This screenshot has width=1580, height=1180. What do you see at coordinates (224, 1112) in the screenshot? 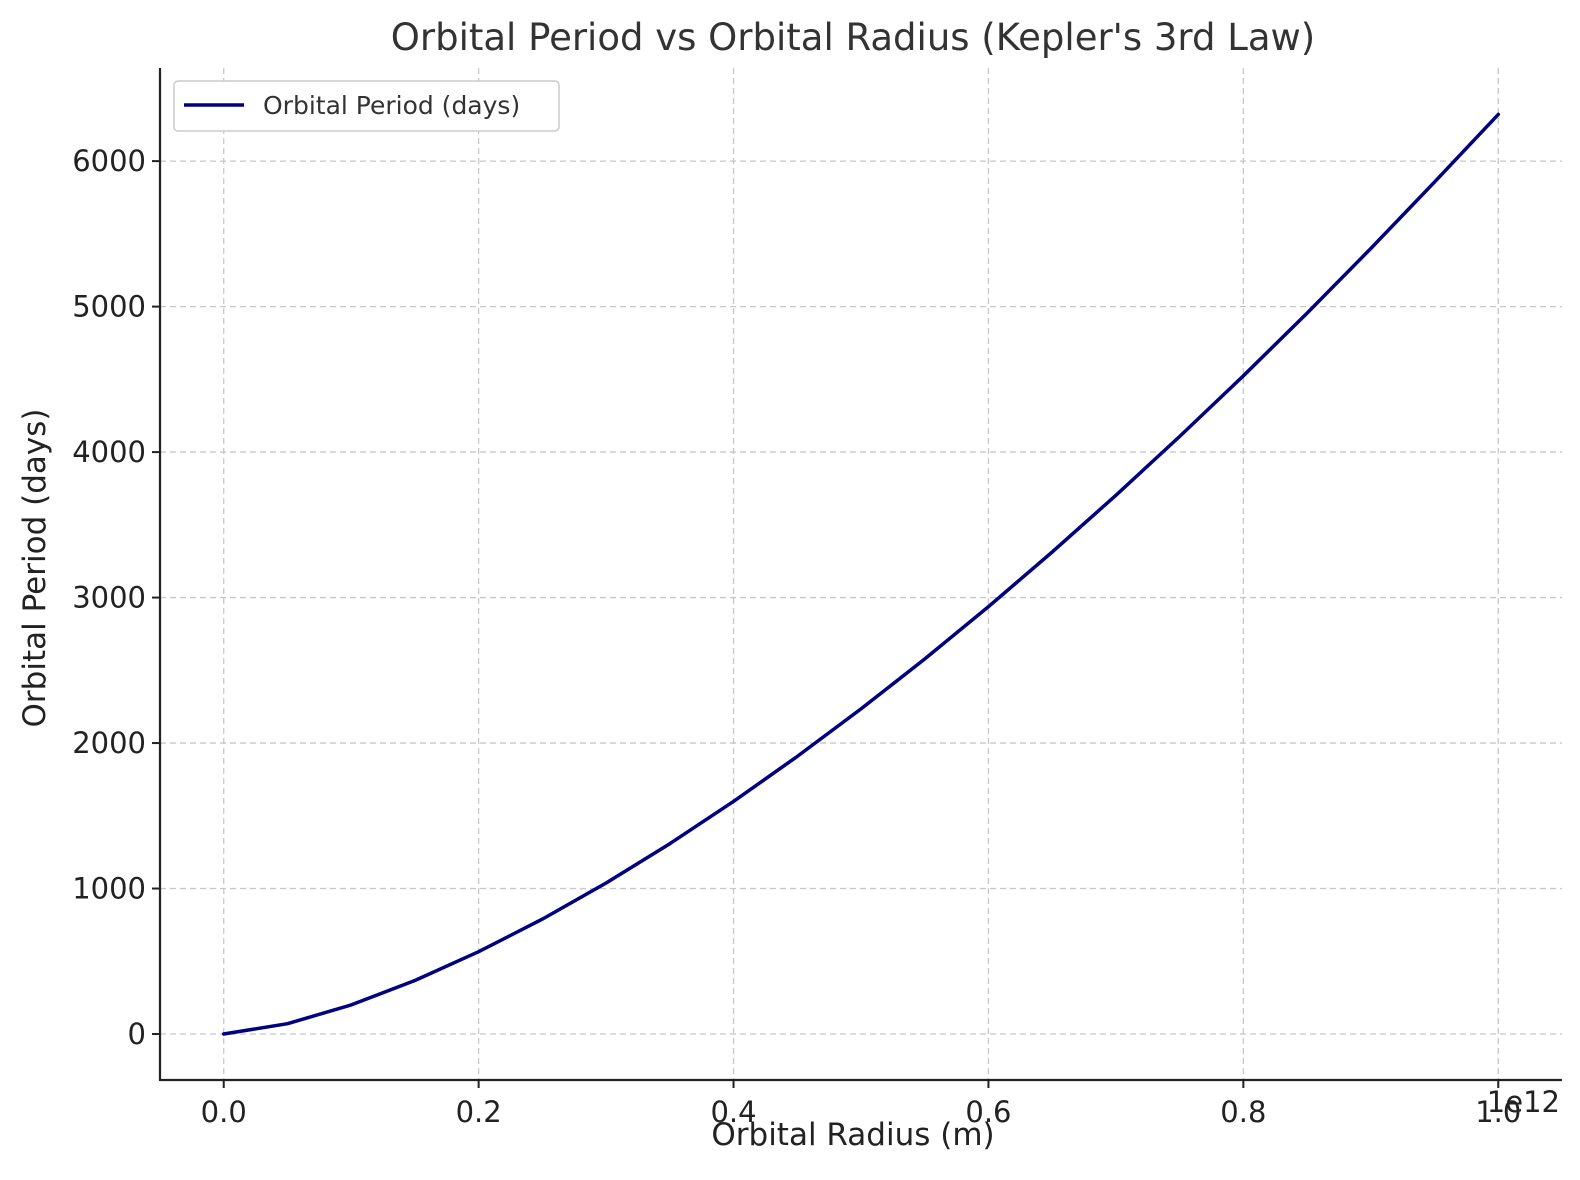
I see `x-tick-label: 0.0` at bounding box center [224, 1112].